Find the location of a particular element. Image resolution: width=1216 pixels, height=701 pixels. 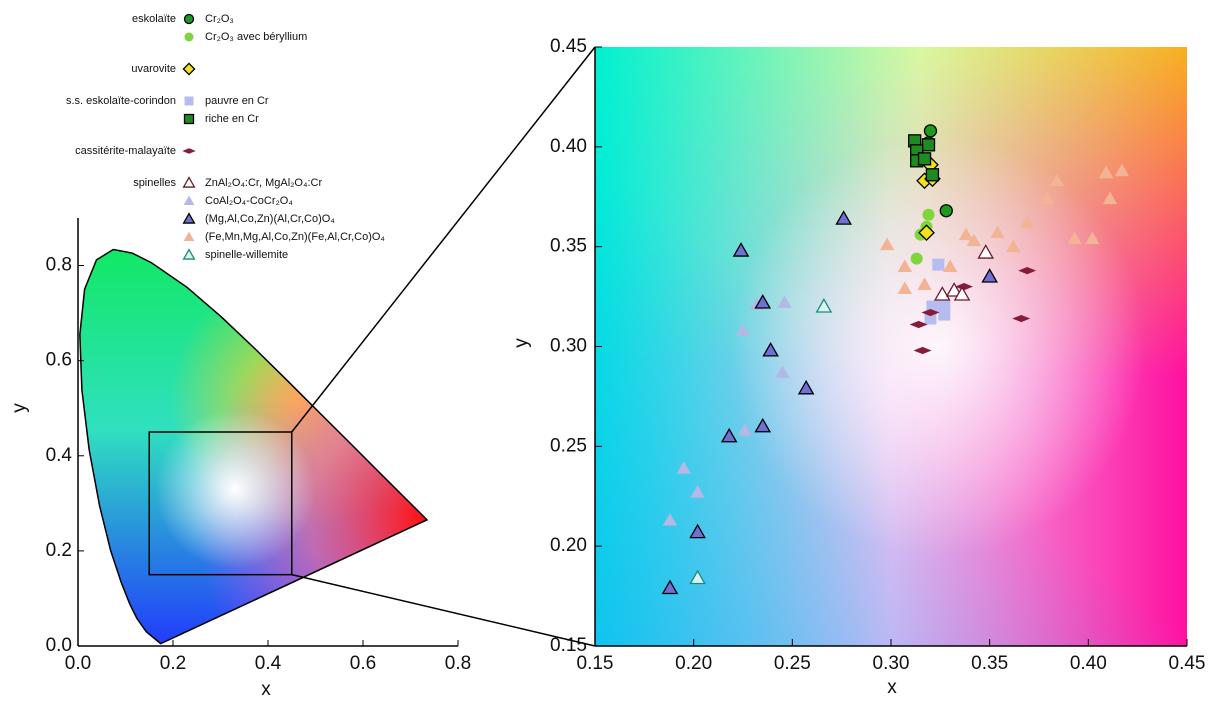

y-tick-label: 0.0 is located at coordinates (59, 645).